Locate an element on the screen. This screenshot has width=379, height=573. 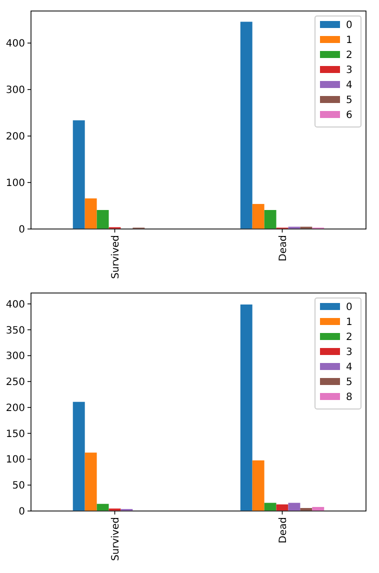
legend-label: 8 is located at coordinates (349, 397).